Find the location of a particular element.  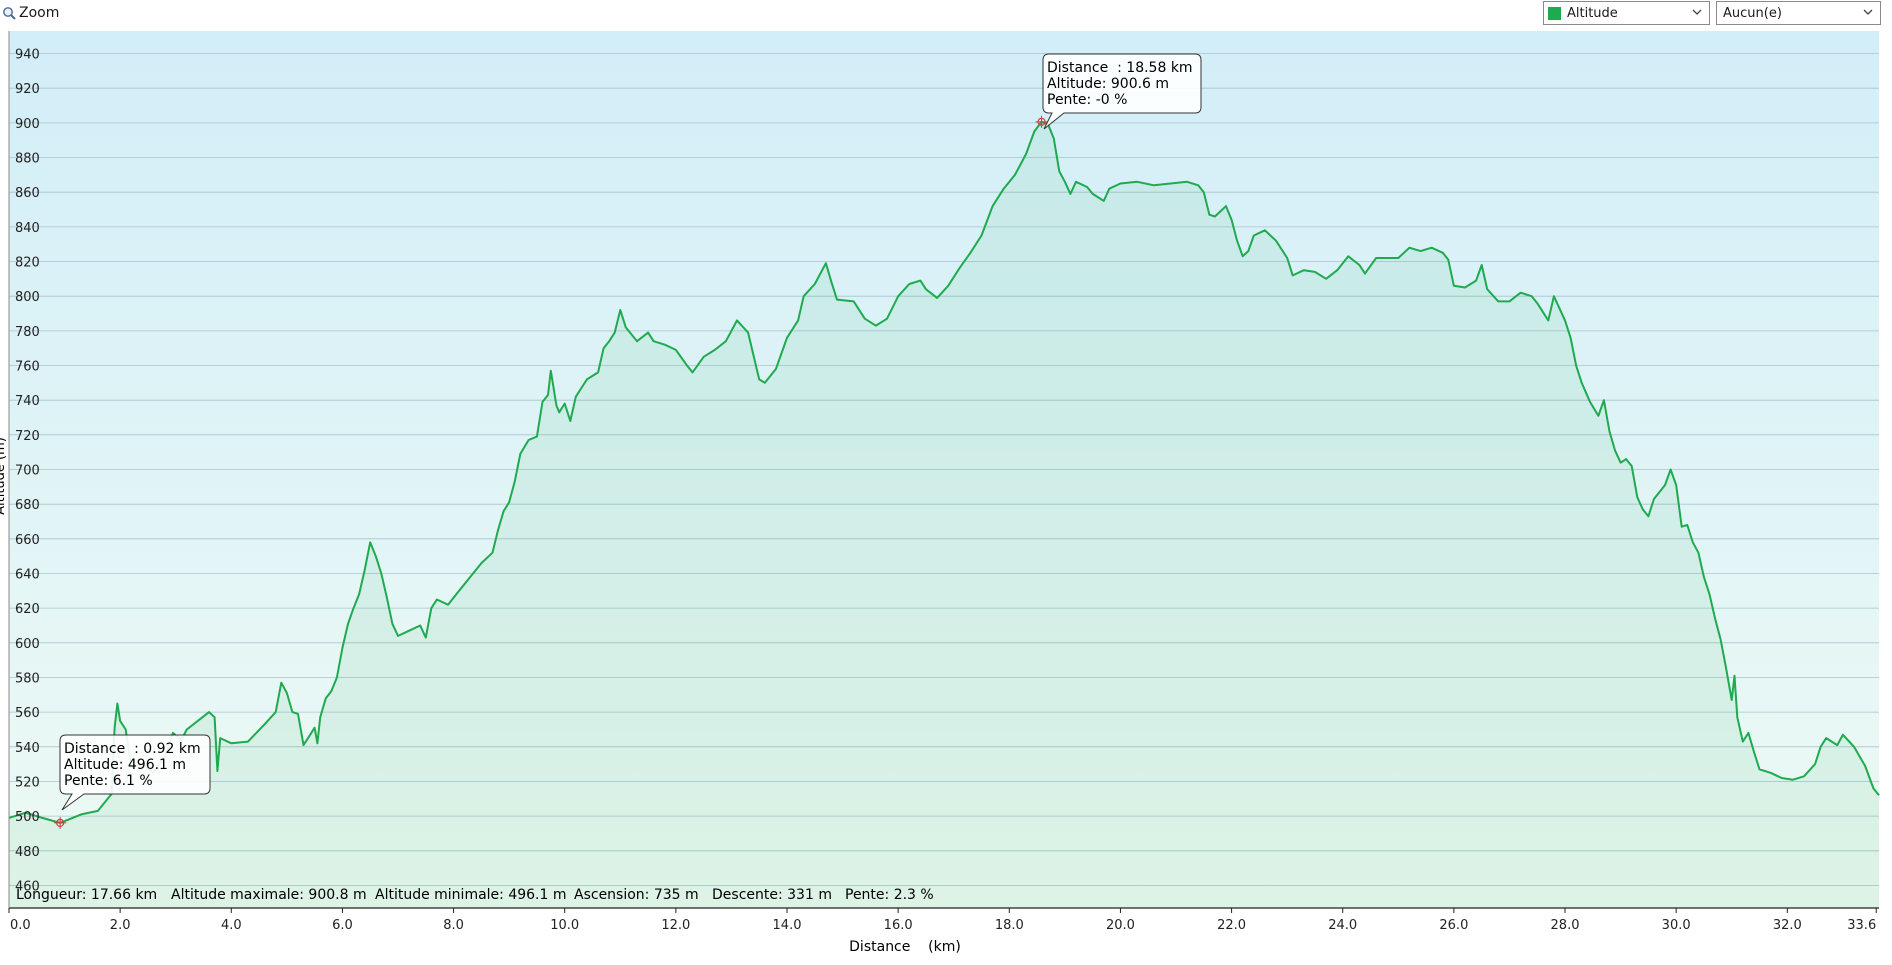

y-tick-label: 580 is located at coordinates (27, 678).